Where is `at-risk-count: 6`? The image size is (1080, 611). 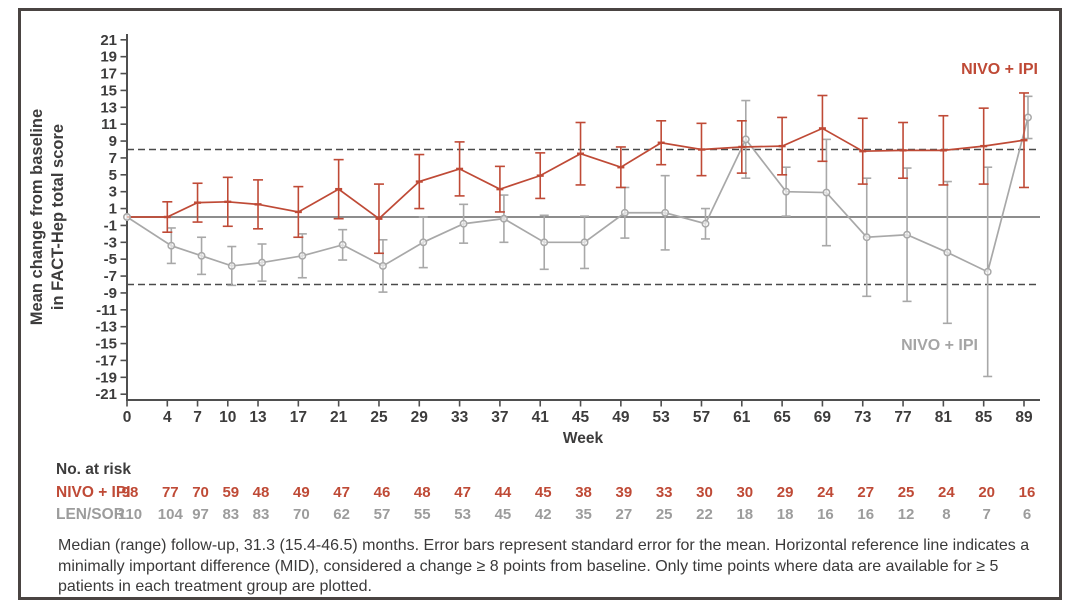 at-risk-count: 6 is located at coordinates (1027, 514).